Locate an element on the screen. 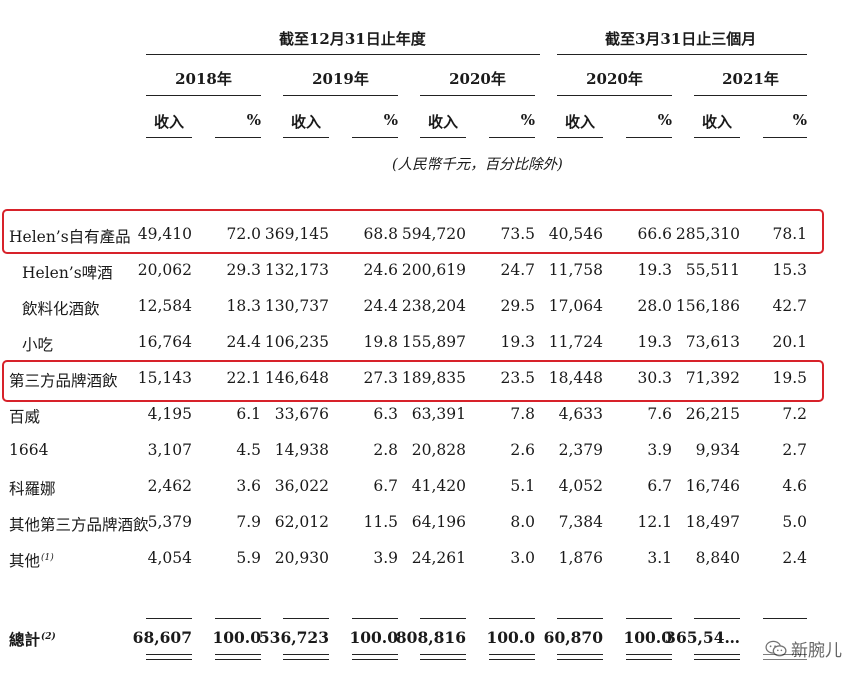 The width and height of the screenshot is (862, 684). pct-cell: 12.1 is located at coordinates (654, 522).